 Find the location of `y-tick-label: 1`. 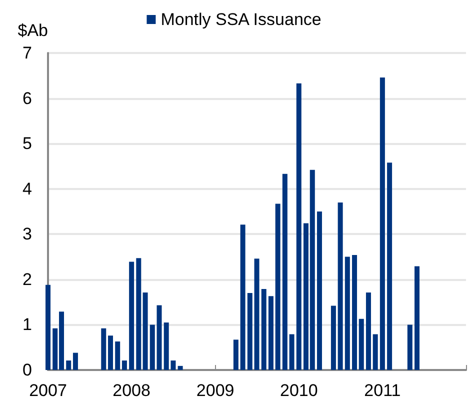

y-tick-label: 1 is located at coordinates (27, 324).